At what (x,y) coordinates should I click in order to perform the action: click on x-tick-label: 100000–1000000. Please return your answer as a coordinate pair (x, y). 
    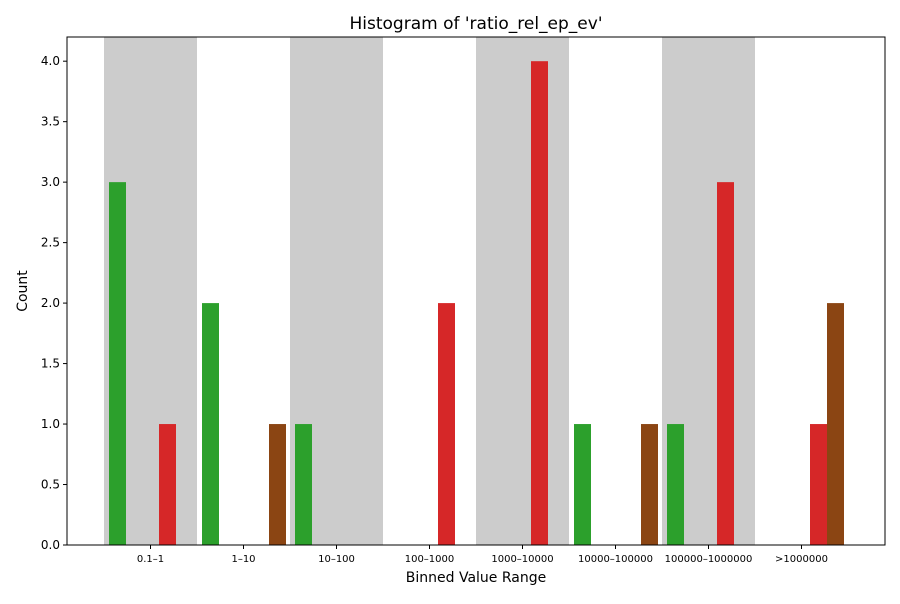
    Looking at the image, I should click on (709, 559).